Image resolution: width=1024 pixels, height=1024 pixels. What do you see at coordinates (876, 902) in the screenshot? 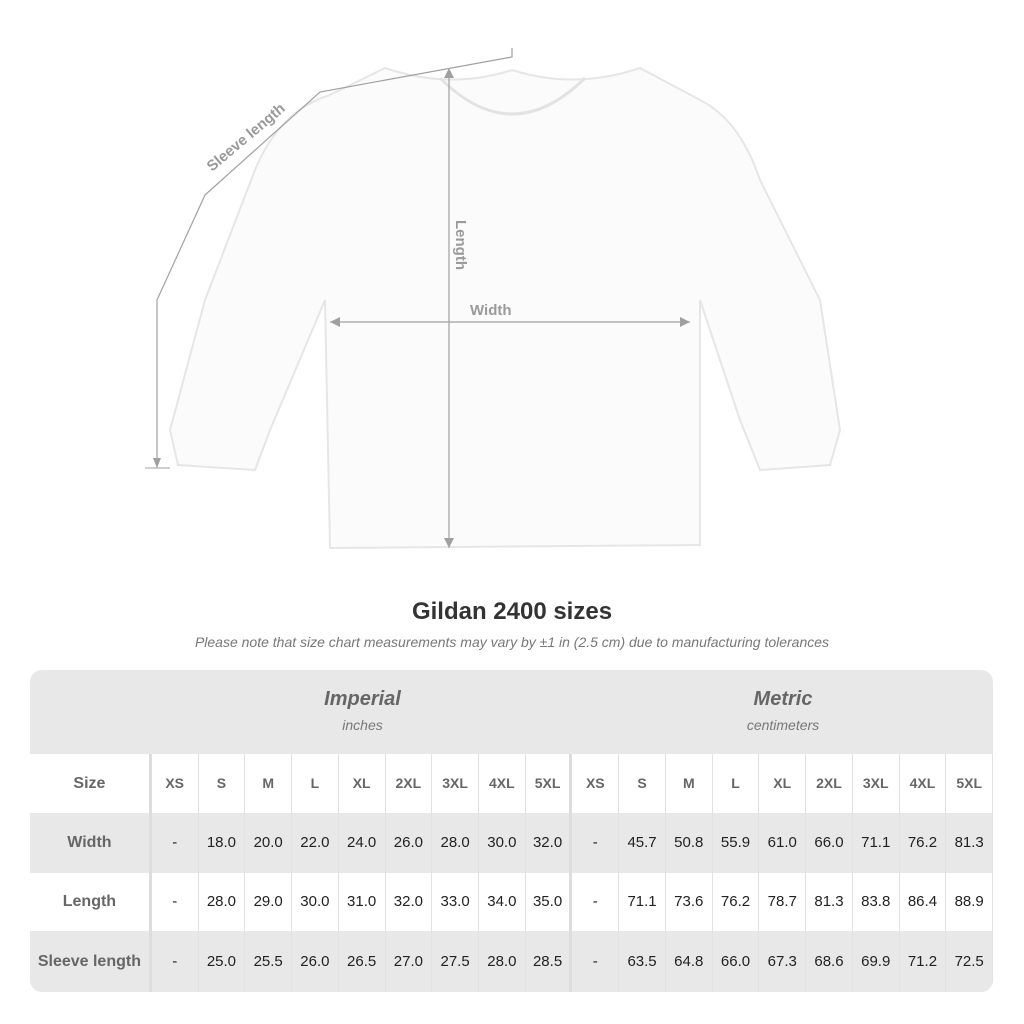
I see `metric-cell: 83.8` at bounding box center [876, 902].